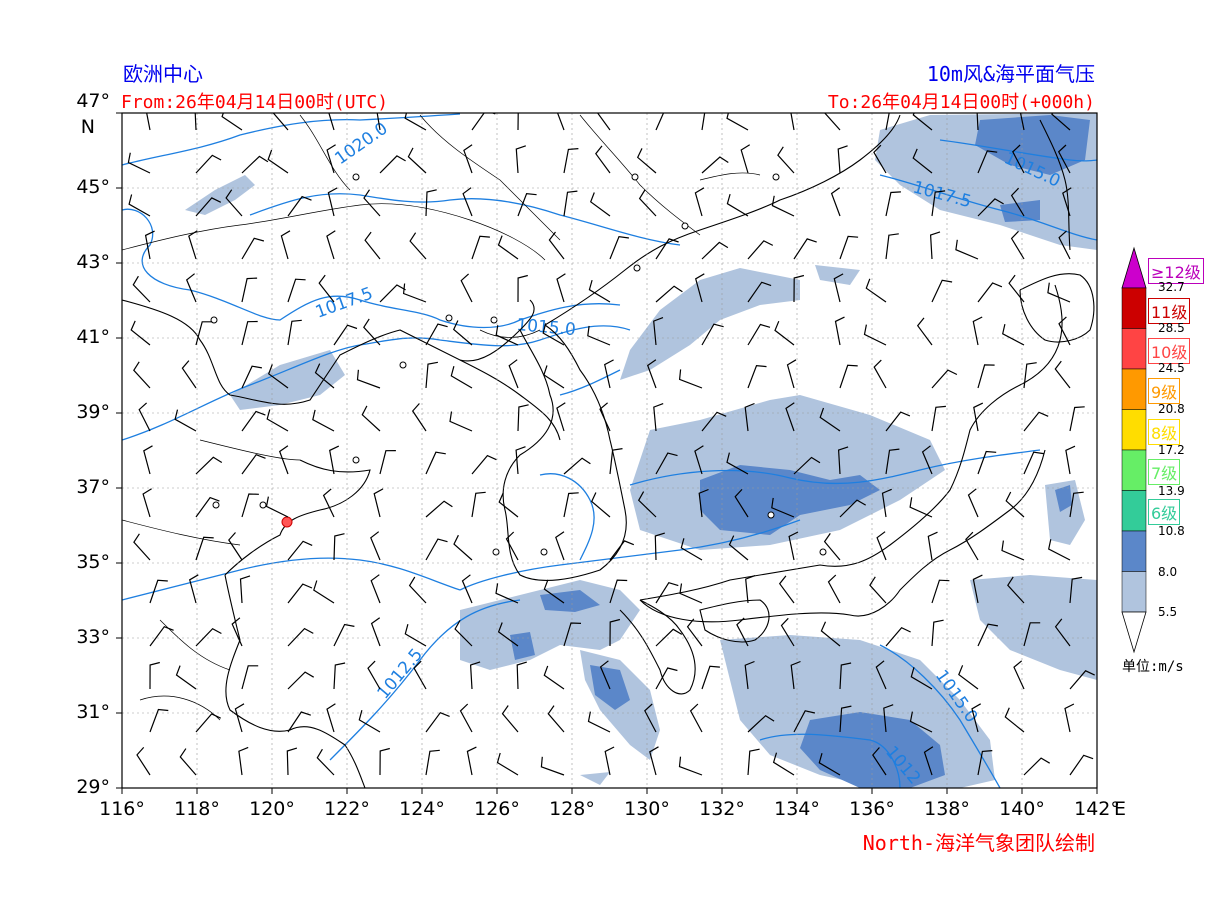  I want to click on colorbar-bottom-triangle, so click(1134, 632).